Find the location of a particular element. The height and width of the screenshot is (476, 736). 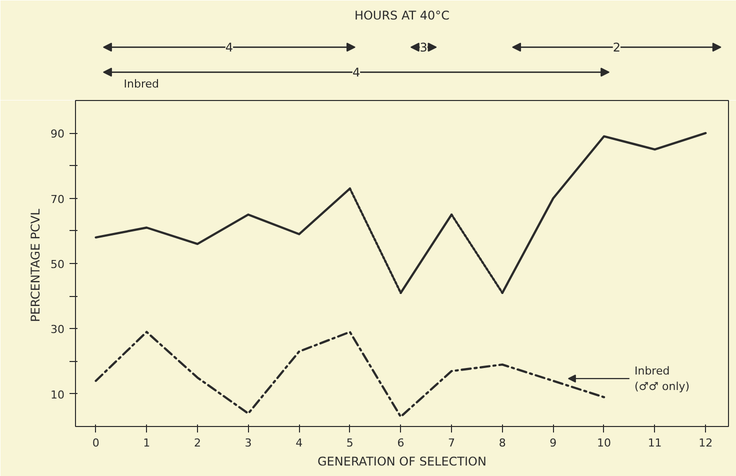

y-tick-label: 10 is located at coordinates (57, 395).